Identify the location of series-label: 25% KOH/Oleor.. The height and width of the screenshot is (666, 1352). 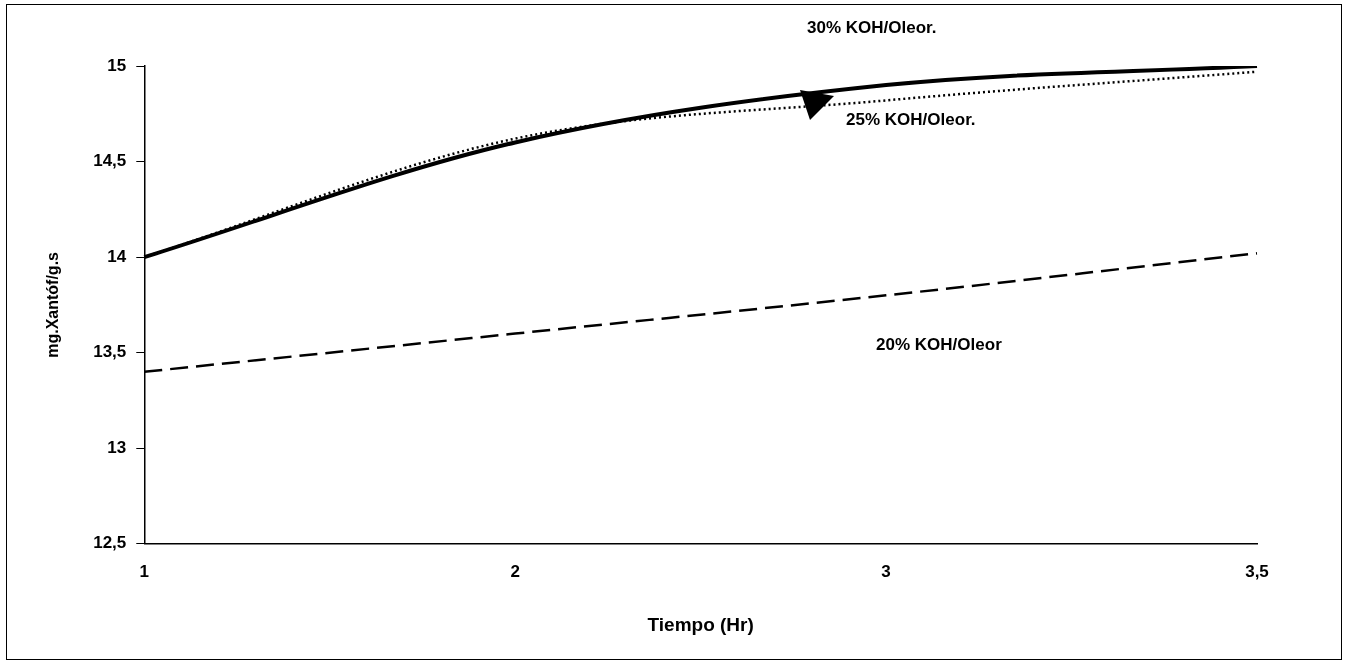
(911, 120).